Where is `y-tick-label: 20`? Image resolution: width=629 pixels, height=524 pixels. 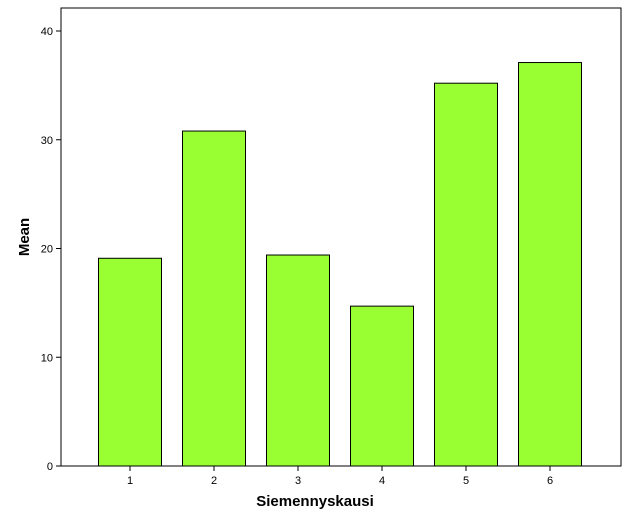 y-tick-label: 20 is located at coordinates (47, 250).